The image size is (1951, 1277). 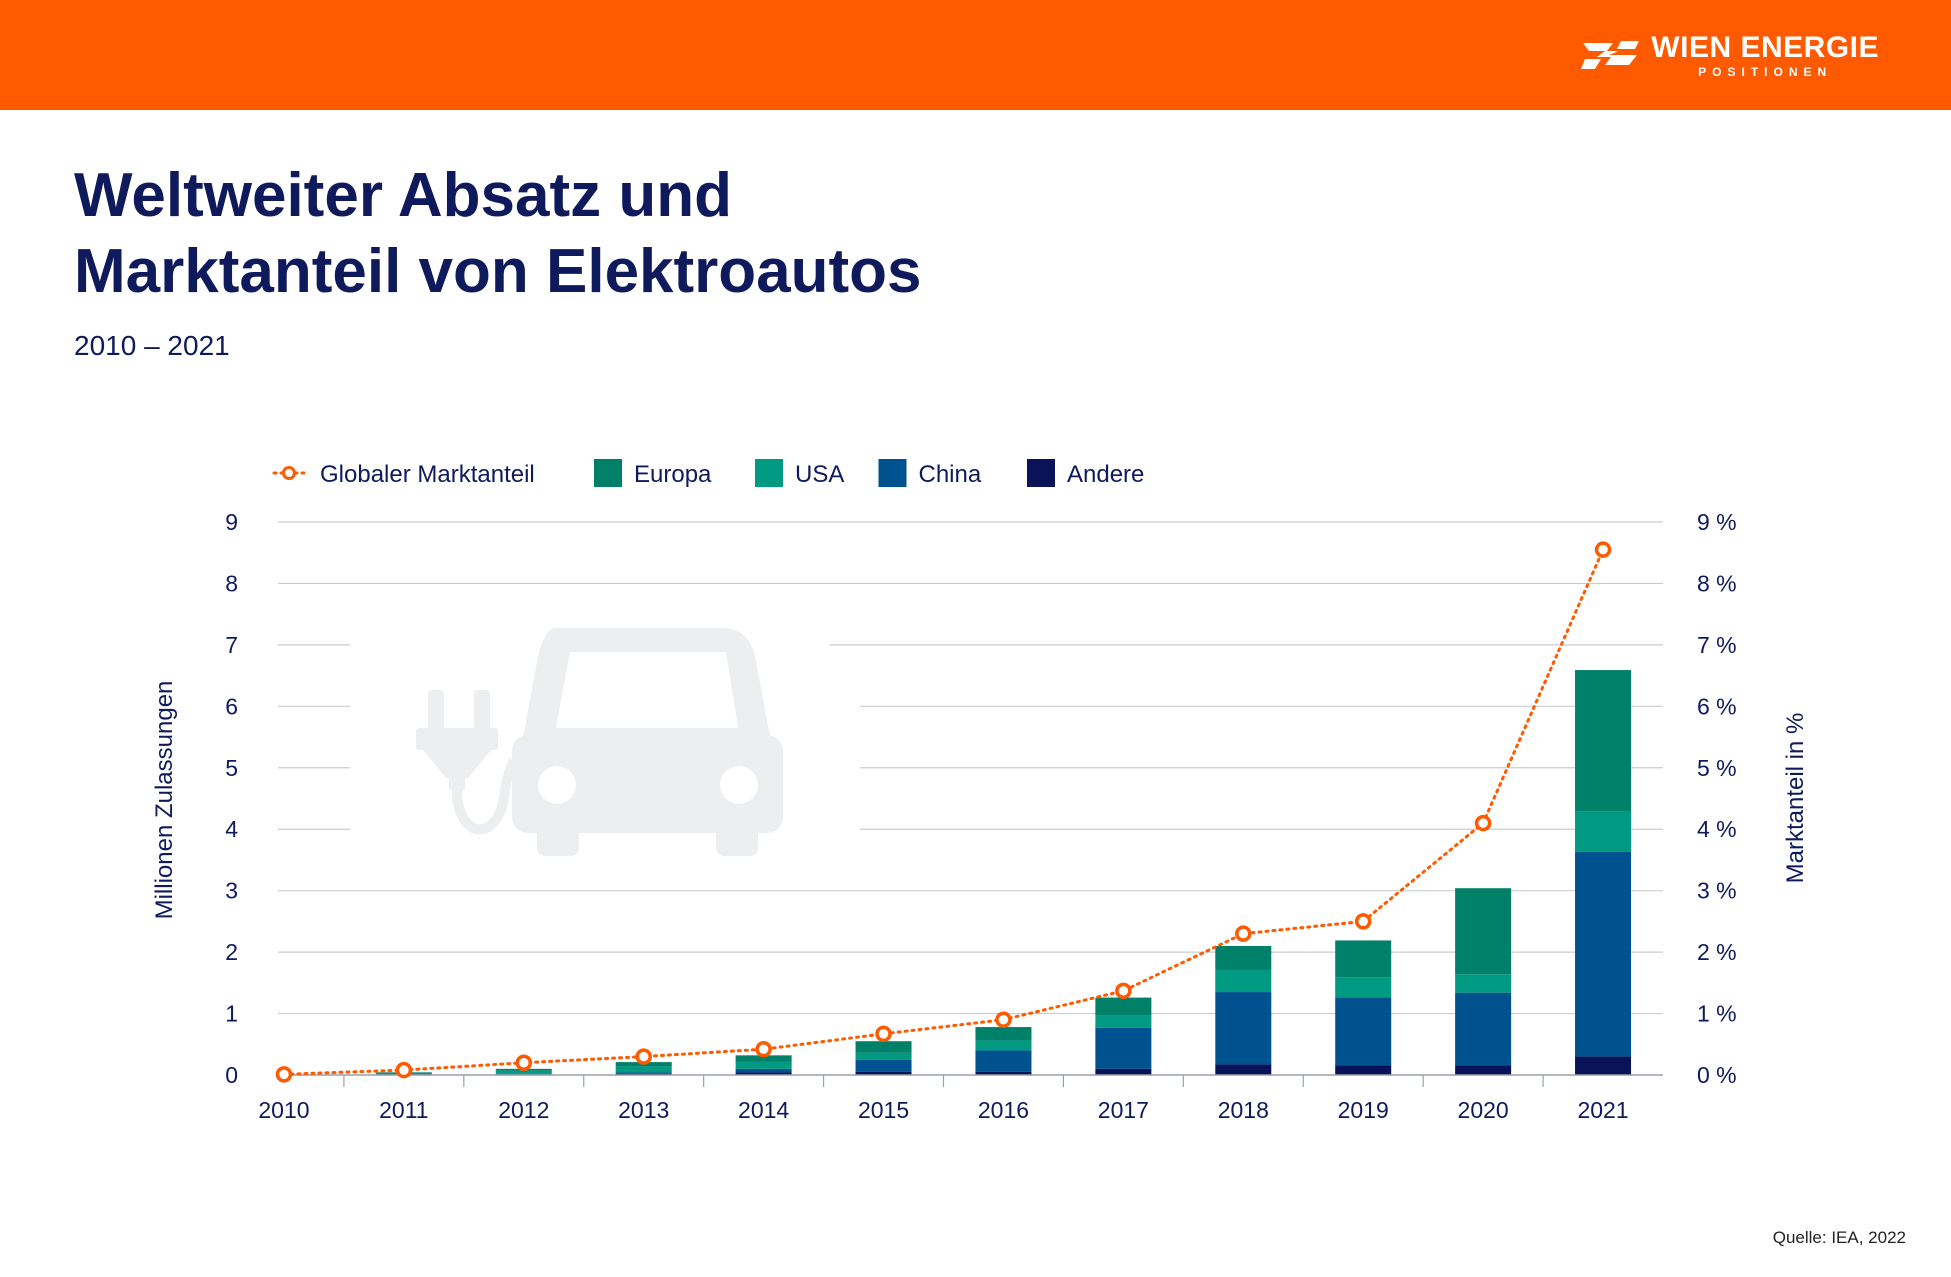 What do you see at coordinates (1363, 1070) in the screenshot?
I see `bar-andere-2019` at bounding box center [1363, 1070].